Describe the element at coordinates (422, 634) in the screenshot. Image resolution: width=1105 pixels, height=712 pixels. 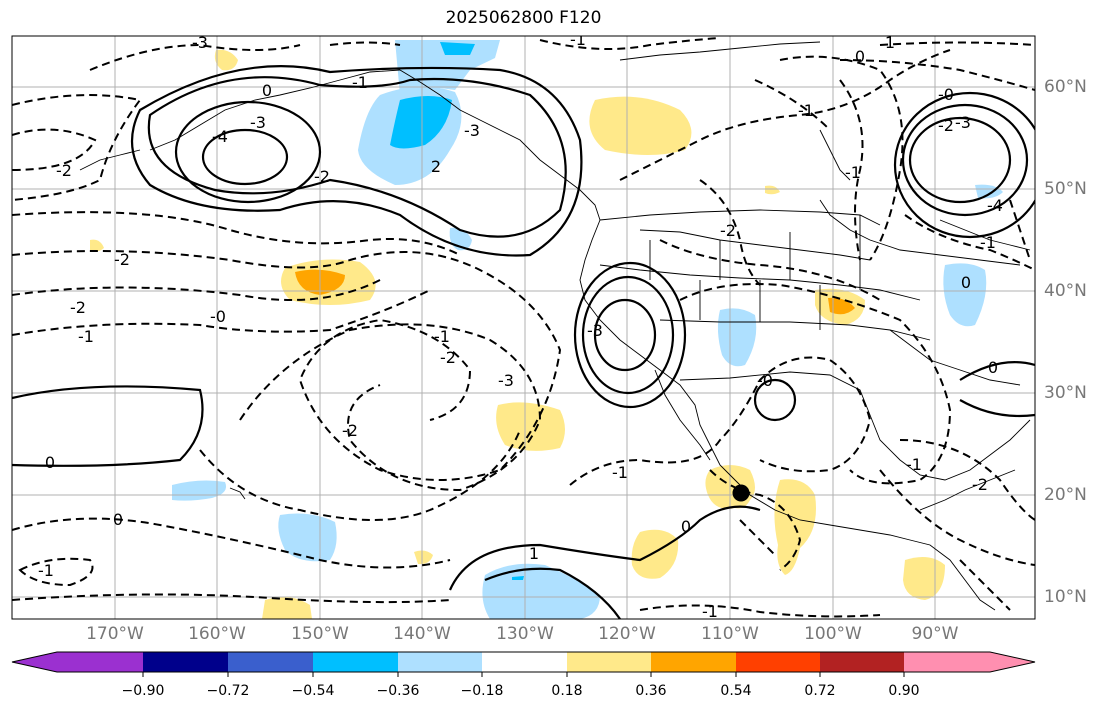
I see `lon-label: 140°W` at that location.